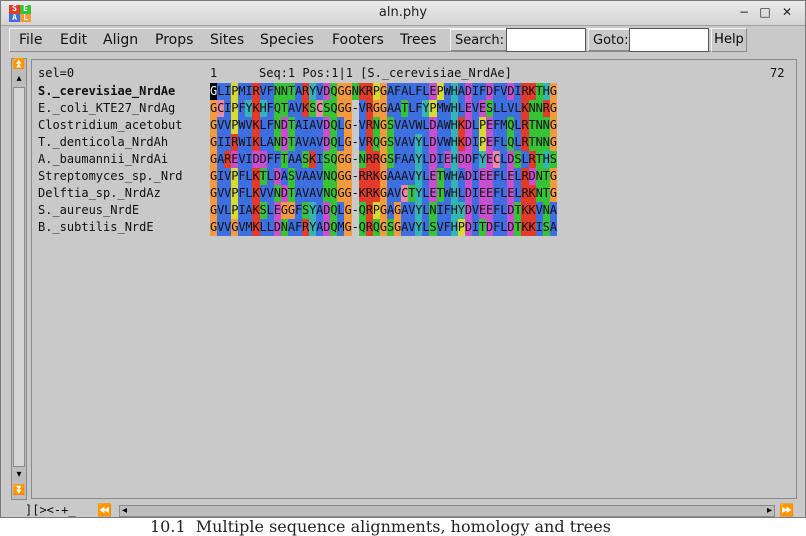 This screenshot has width=806, height=536. What do you see at coordinates (30, 40) in the screenshot?
I see `menu-file: File` at bounding box center [30, 40].